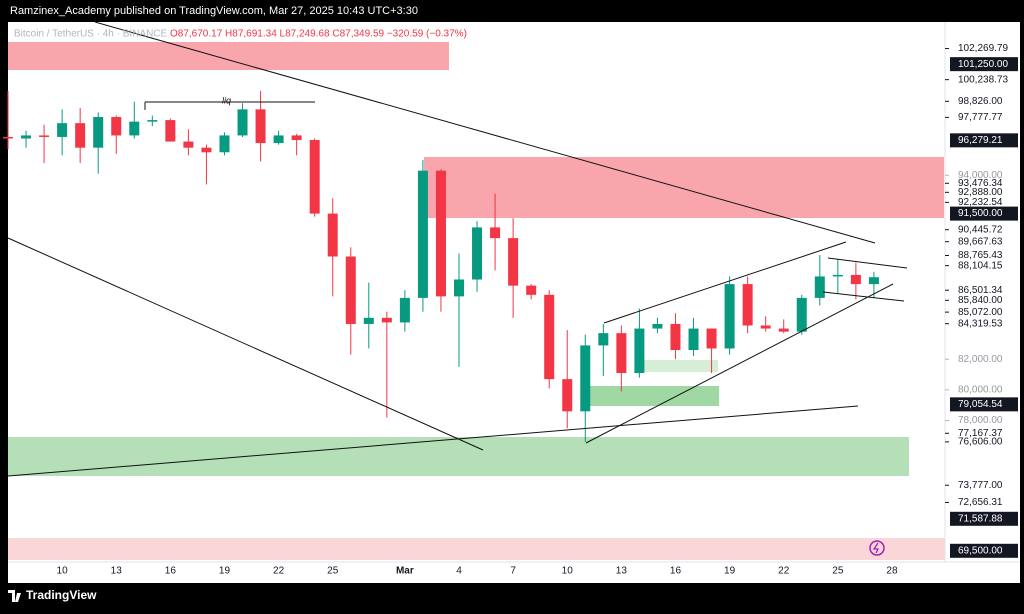 This screenshot has width=1024, height=614. What do you see at coordinates (980, 241) in the screenshot?
I see `price-label: 89,667.63` at bounding box center [980, 241].